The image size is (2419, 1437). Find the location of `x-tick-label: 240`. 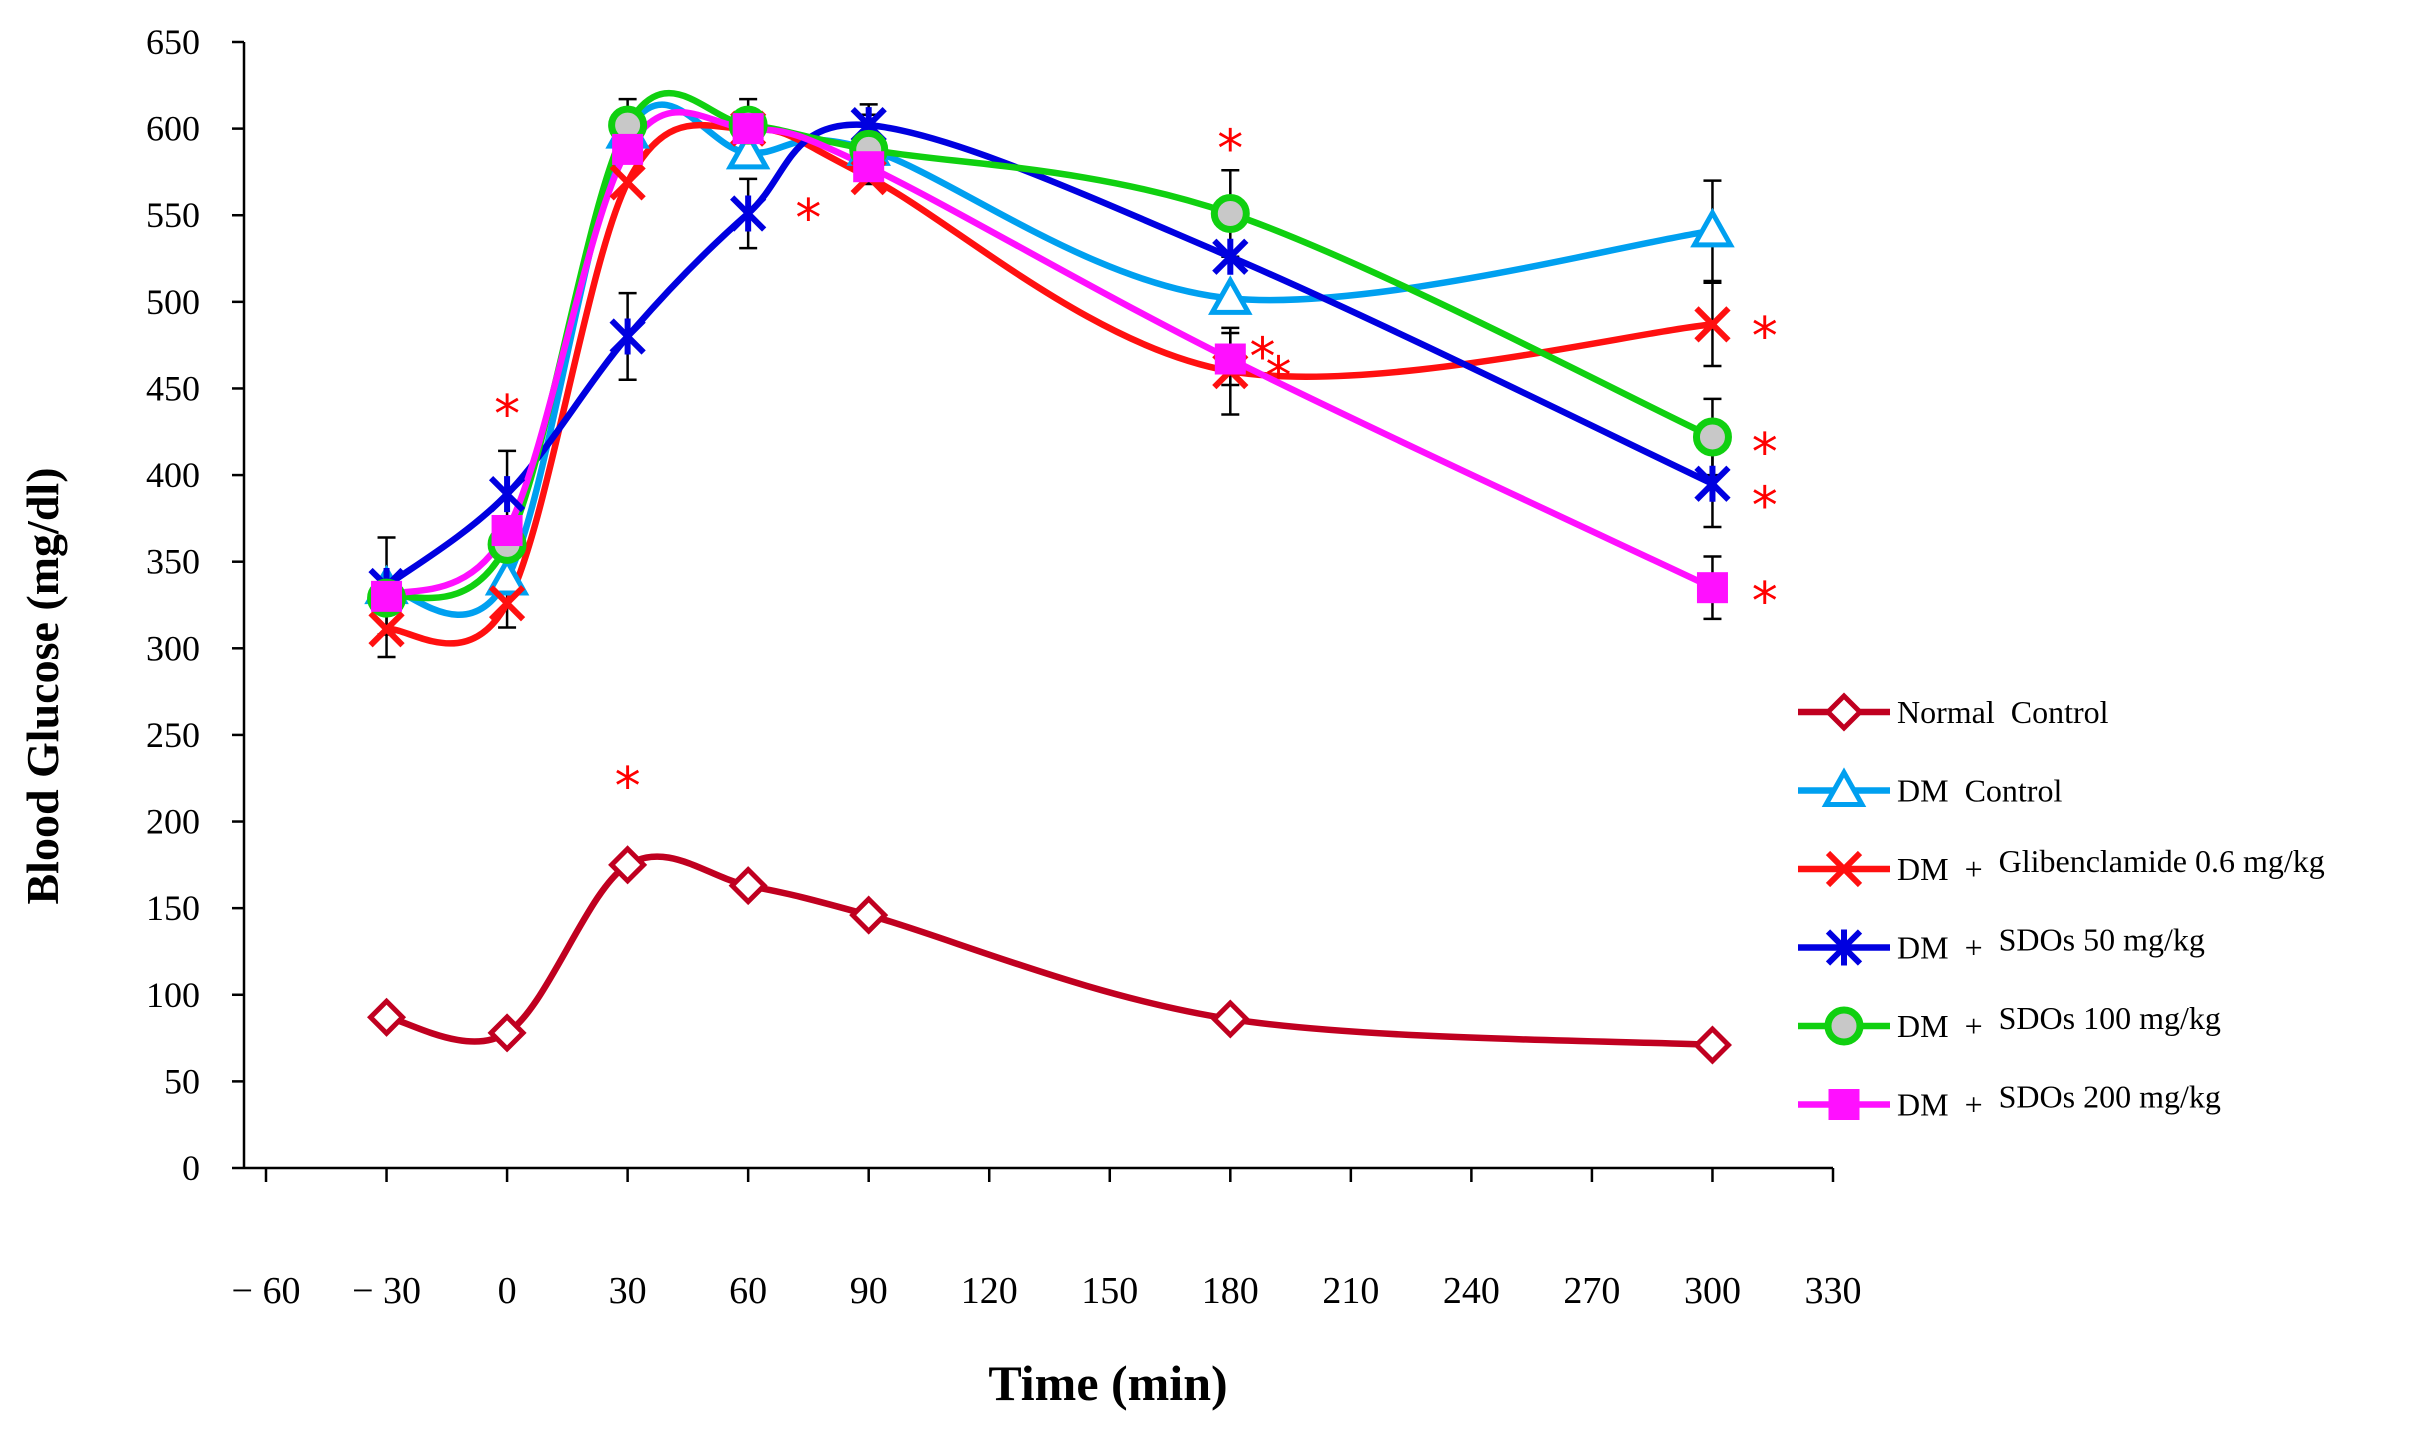

x-tick-label: 240 is located at coordinates (1471, 1291).